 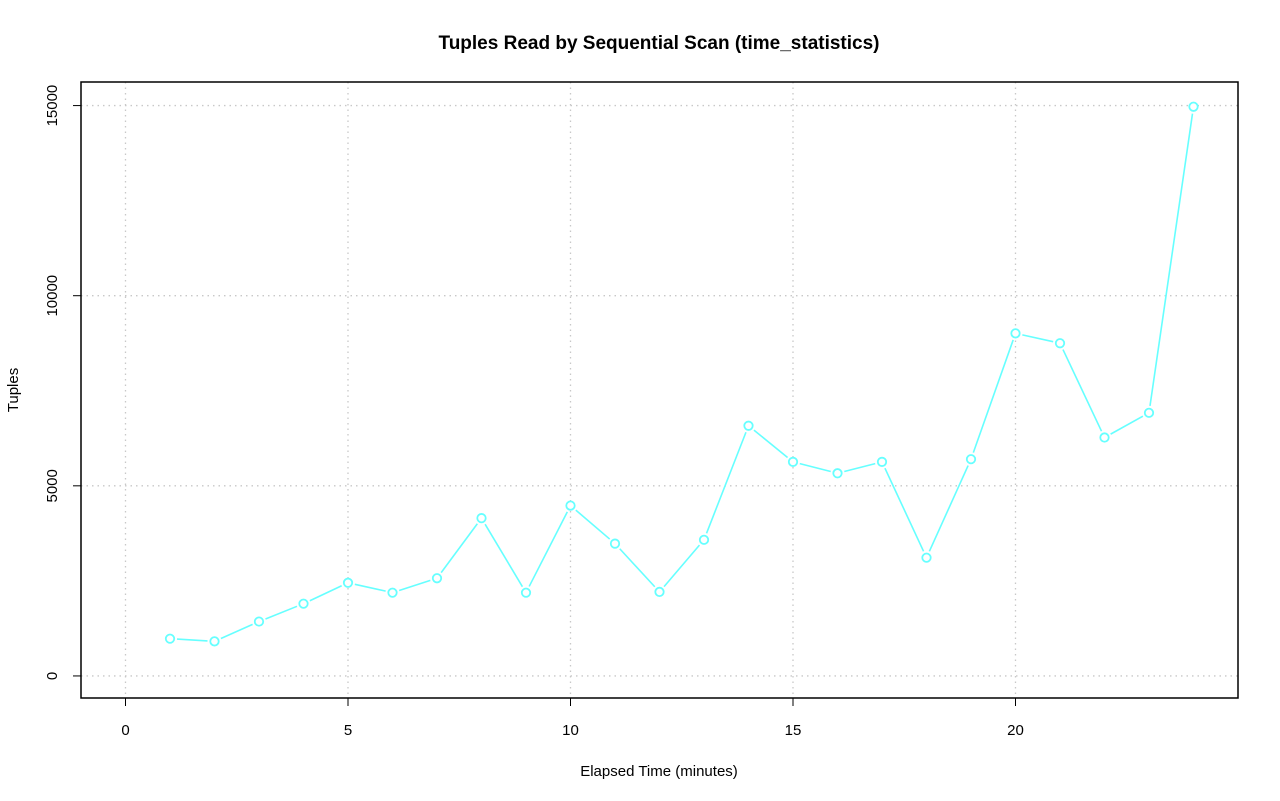 What do you see at coordinates (52, 296) in the screenshot?
I see `y-tick-label: 10000` at bounding box center [52, 296].